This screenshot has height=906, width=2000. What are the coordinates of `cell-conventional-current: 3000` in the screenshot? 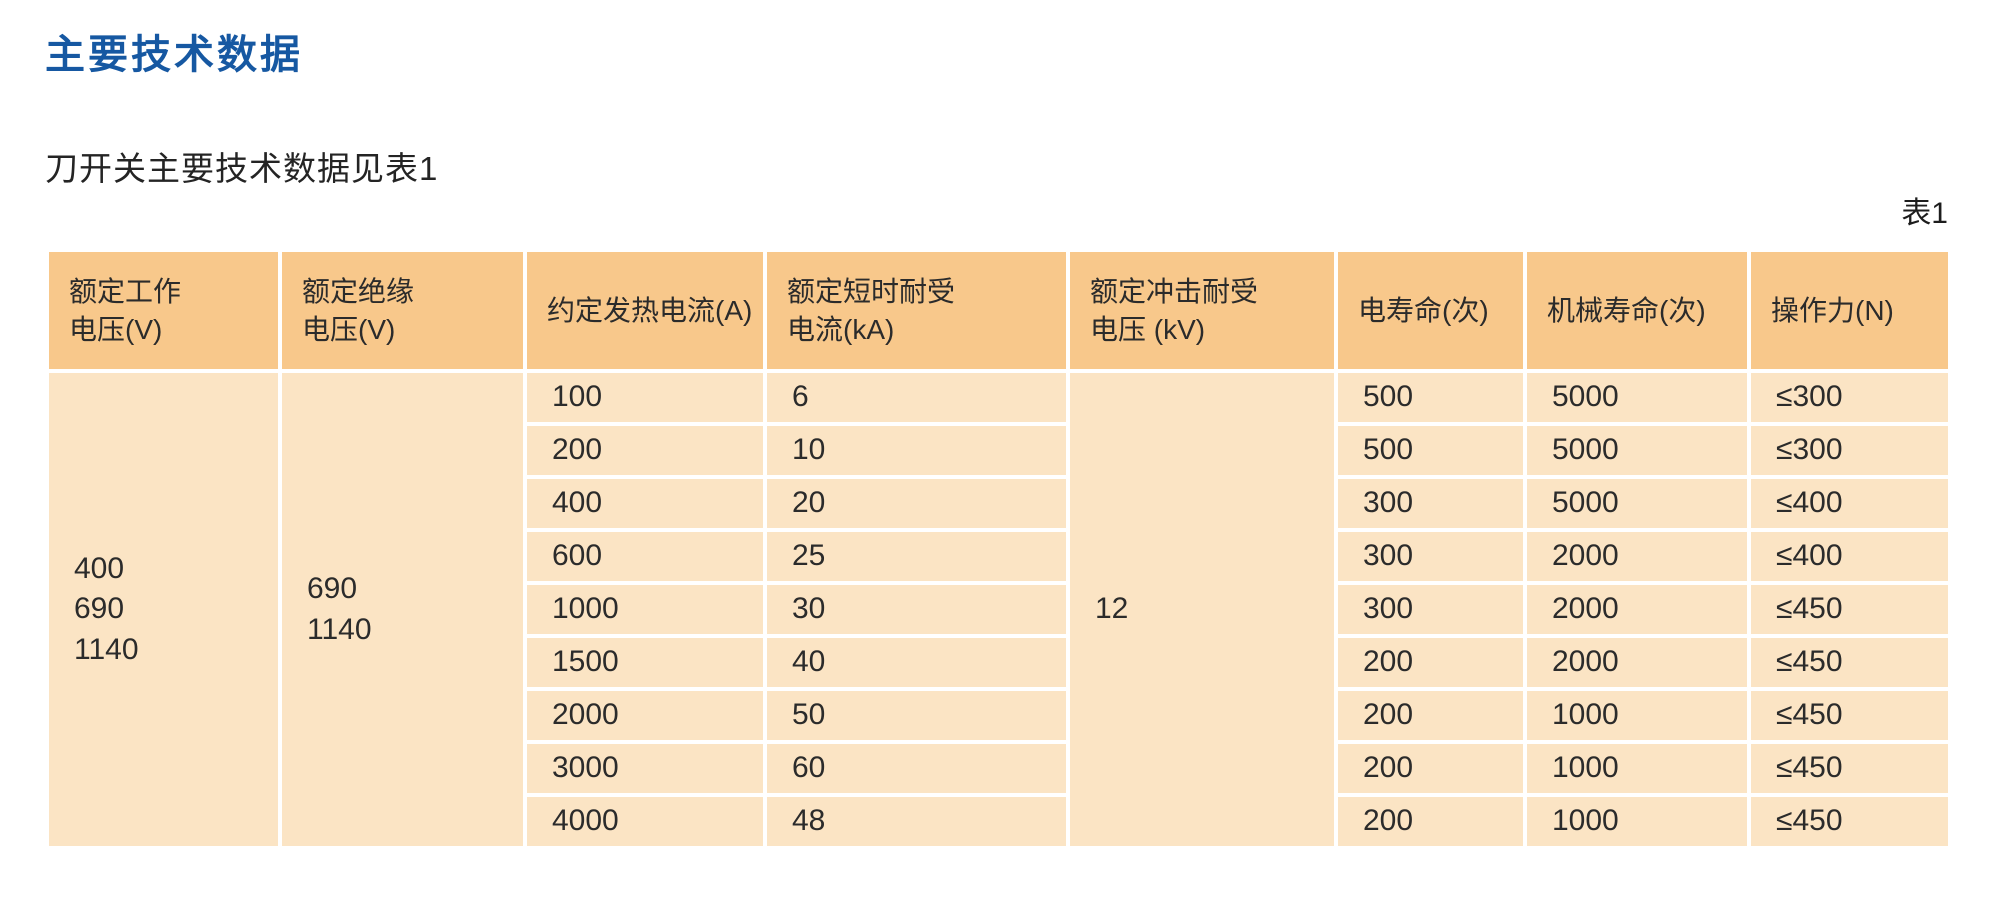 It's located at (645, 768).